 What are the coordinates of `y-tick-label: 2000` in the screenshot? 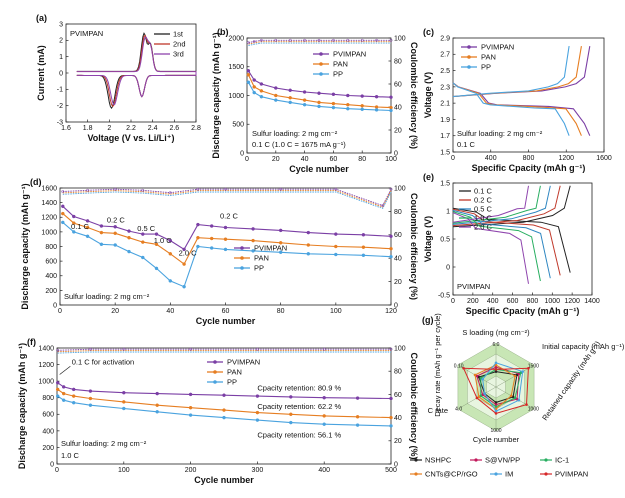 It's located at (236, 38).